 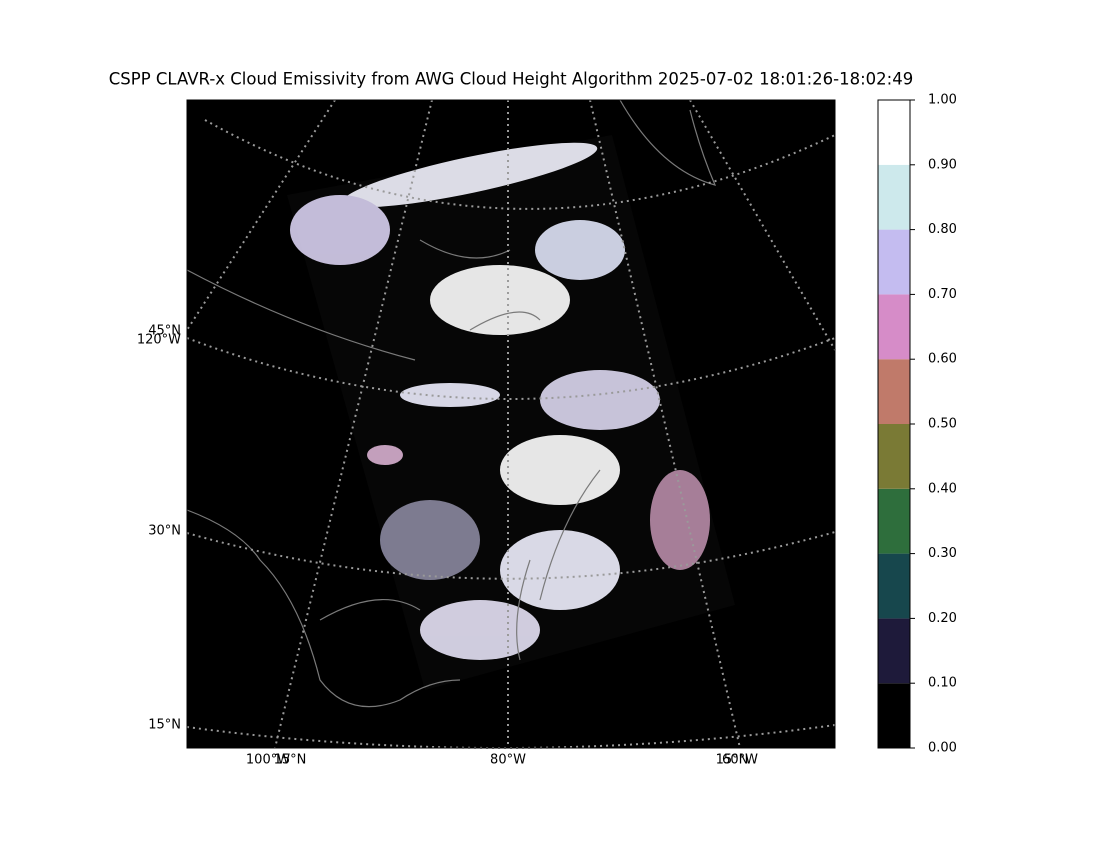 I want to click on lon-label: 120°W, so click(x=159, y=340).